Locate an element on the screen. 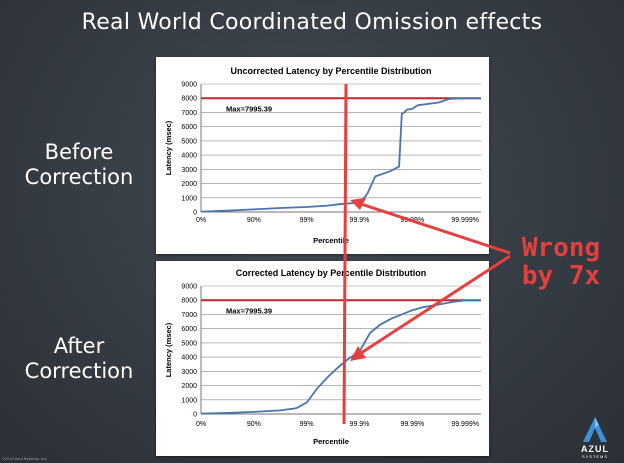  azul-logo: AZUL SYSTEMS is located at coordinates (595, 436).